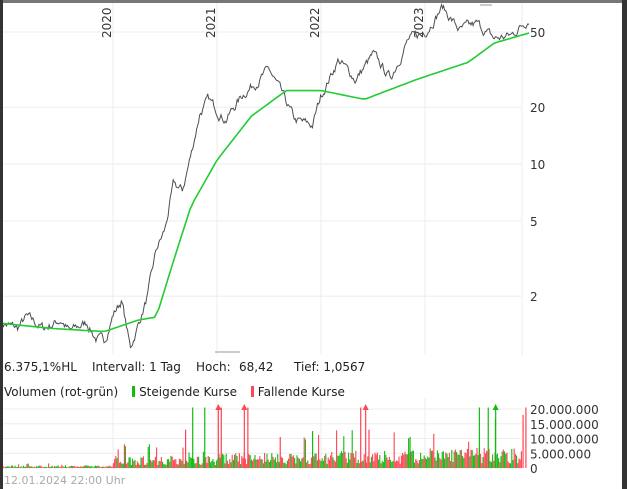 The image size is (627, 489). I want to click on volume-tick-label: 20.000.000, so click(564, 410).